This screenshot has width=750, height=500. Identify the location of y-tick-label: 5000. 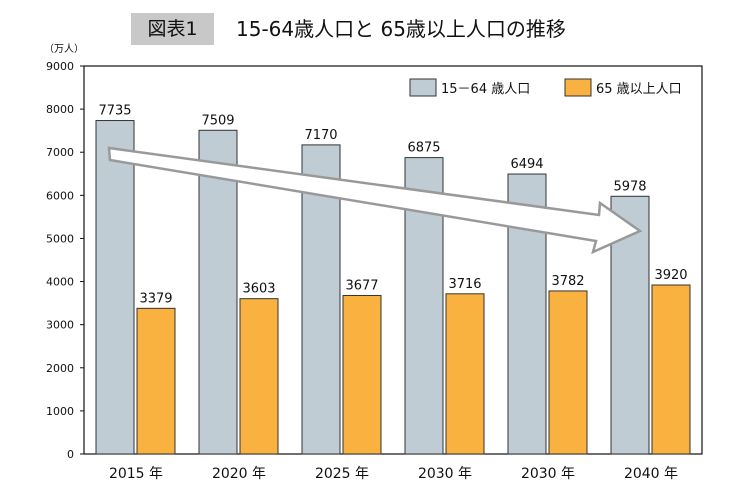
(60, 238).